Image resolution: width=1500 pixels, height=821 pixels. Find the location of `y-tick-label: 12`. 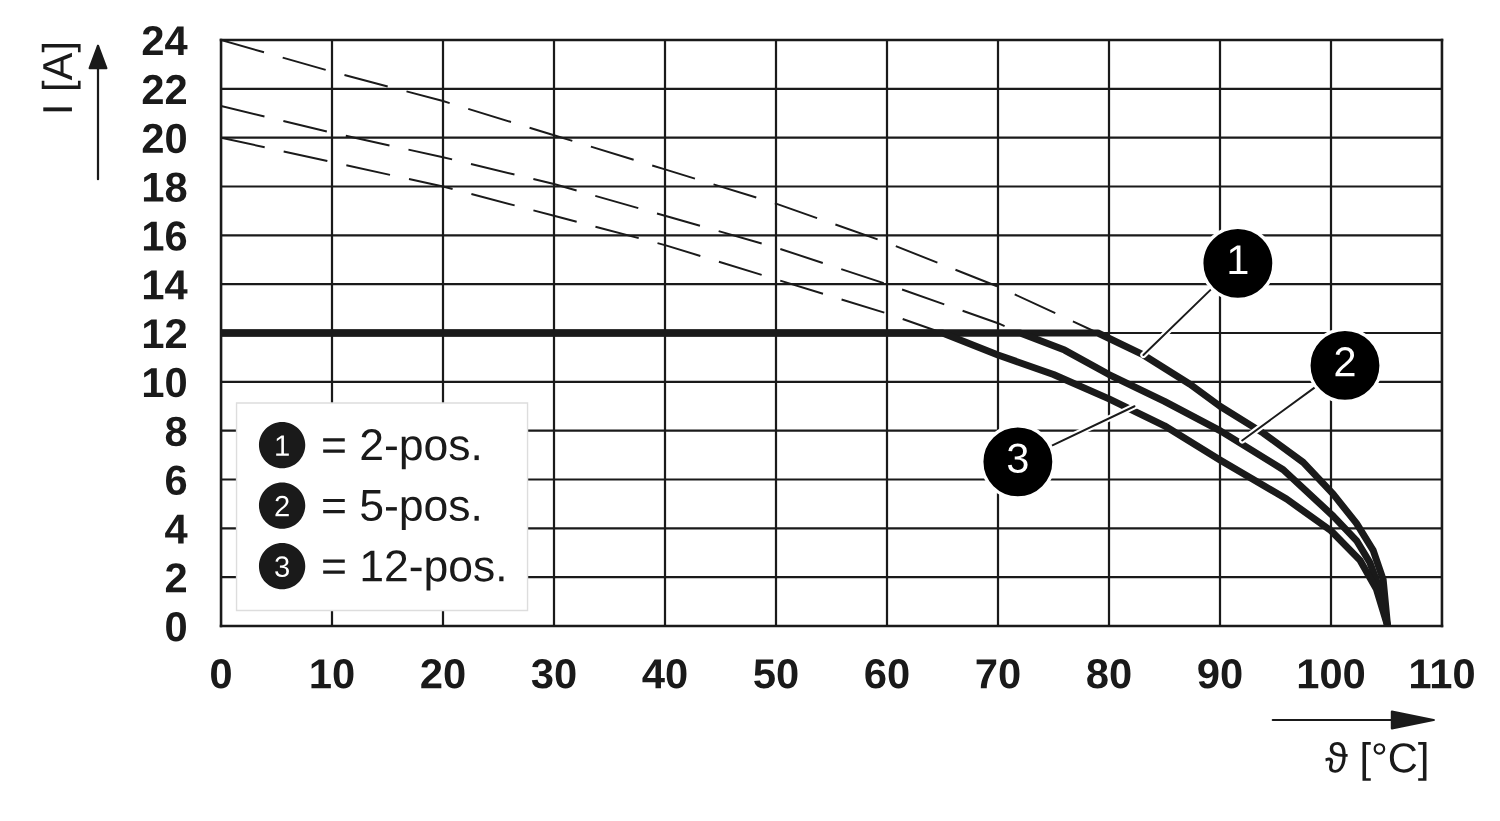

y-tick-label: 12 is located at coordinates (164, 334).